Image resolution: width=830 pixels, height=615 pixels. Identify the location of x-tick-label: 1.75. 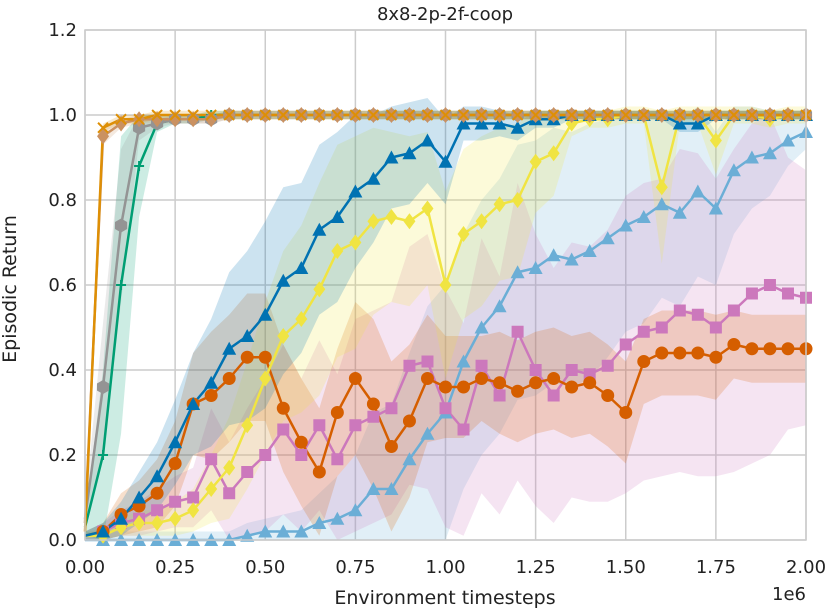
(716, 567).